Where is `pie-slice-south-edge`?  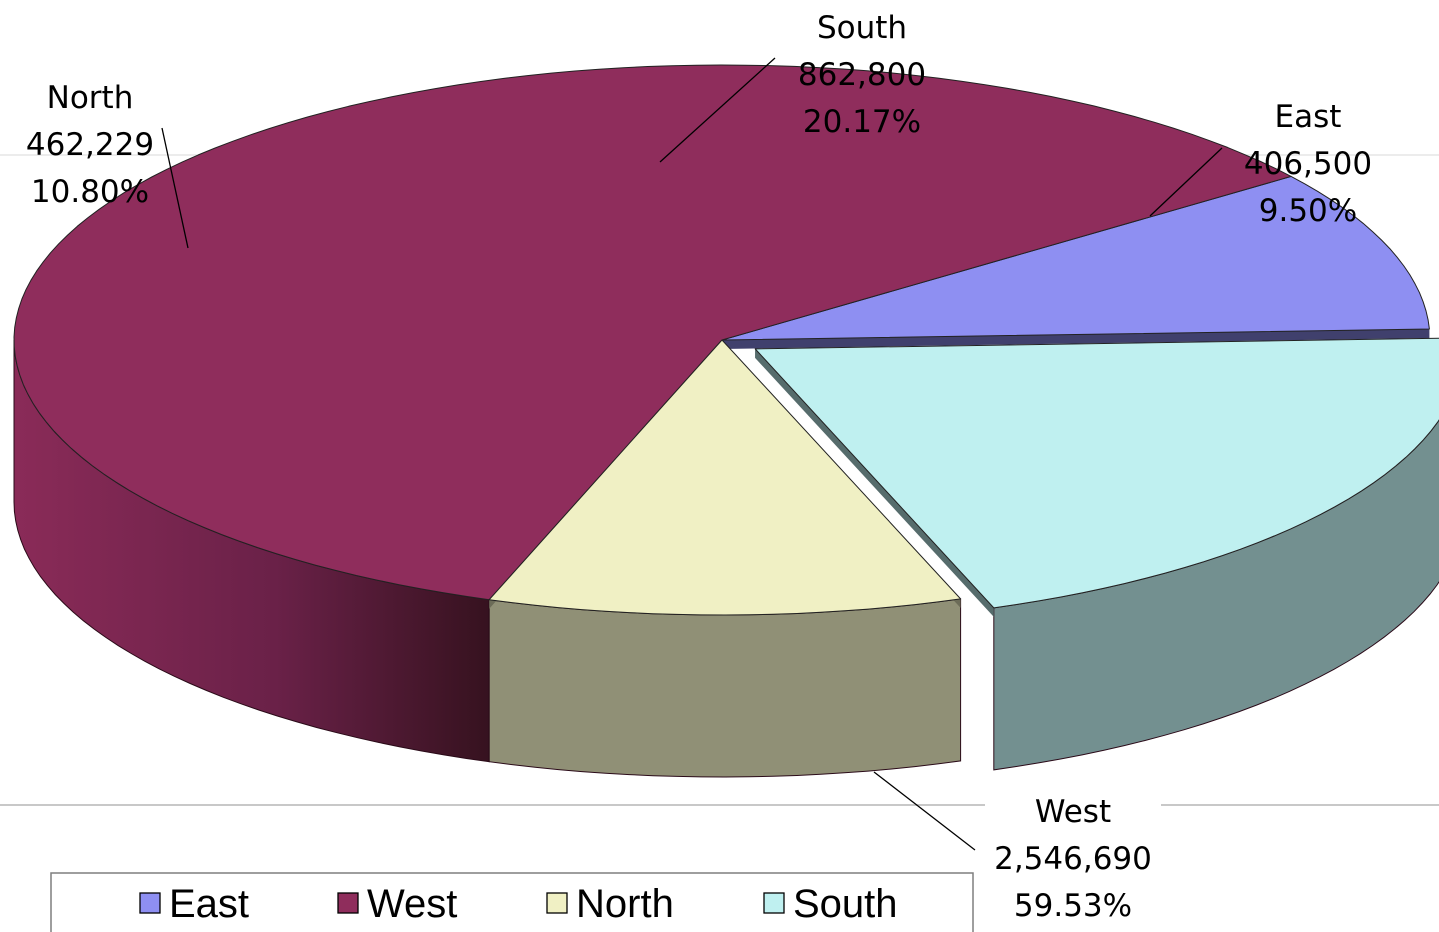 pie-slice-south-edge is located at coordinates (874, 482).